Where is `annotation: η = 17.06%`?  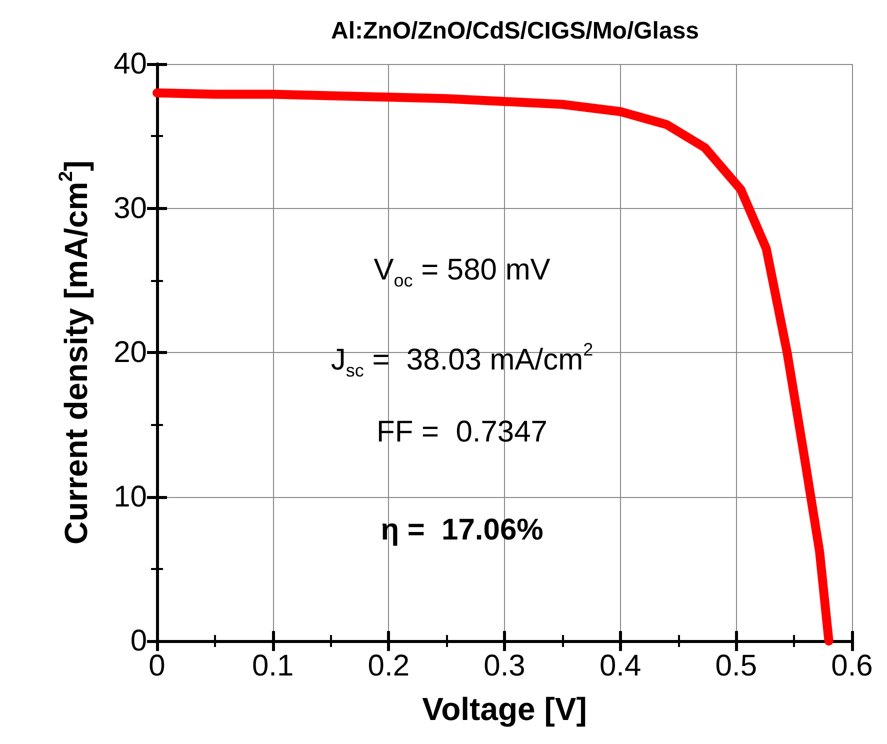 annotation: η = 17.06% is located at coordinates (462, 530).